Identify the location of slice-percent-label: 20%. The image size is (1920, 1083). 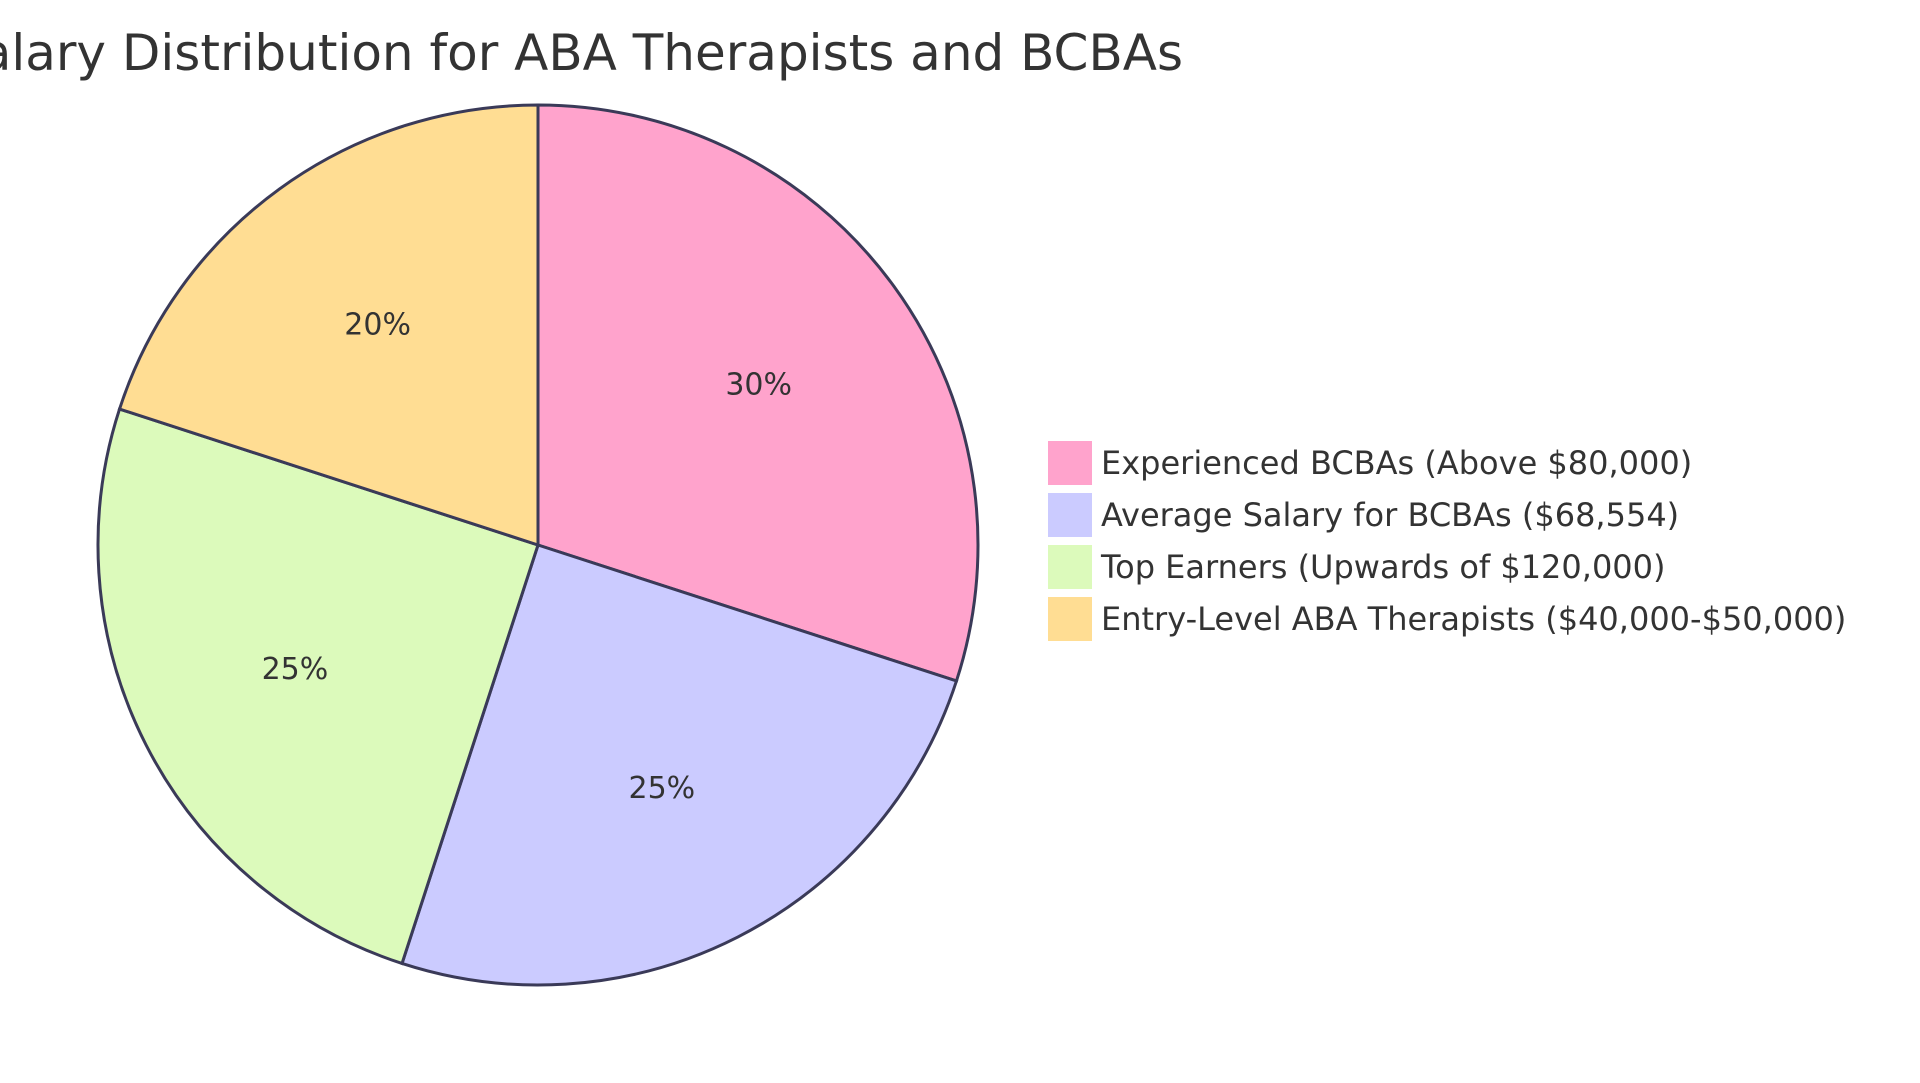
(377, 324).